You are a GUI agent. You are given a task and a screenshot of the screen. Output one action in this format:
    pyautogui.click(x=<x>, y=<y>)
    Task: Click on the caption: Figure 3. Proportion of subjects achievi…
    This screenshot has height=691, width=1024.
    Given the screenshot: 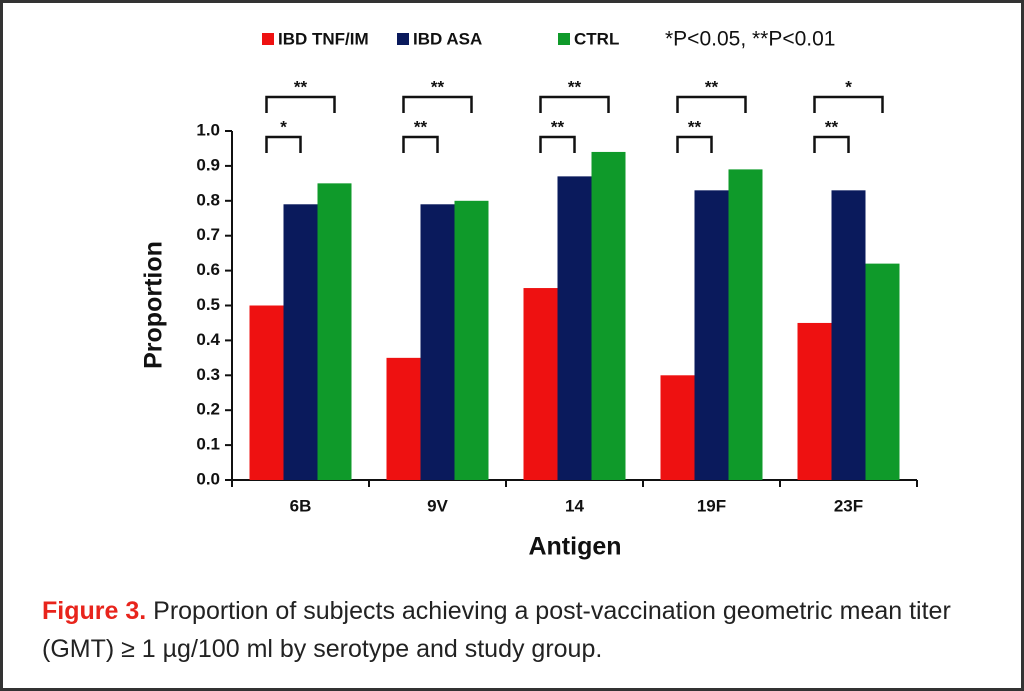 What is the action you would take?
    pyautogui.click(x=512, y=630)
    